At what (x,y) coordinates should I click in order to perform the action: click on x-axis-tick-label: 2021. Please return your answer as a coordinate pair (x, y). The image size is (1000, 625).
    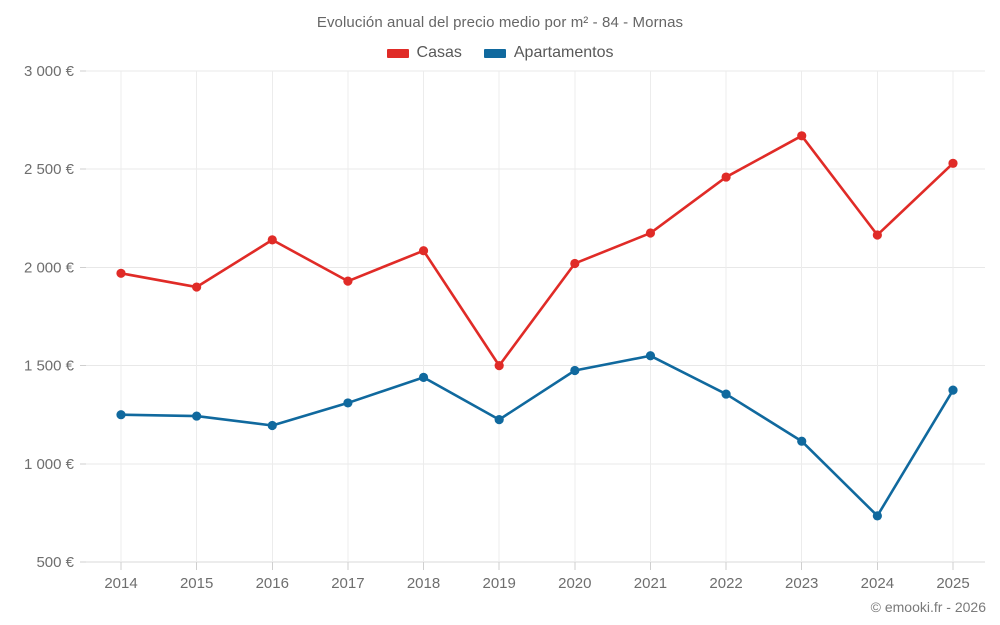
    Looking at the image, I should click on (650, 583).